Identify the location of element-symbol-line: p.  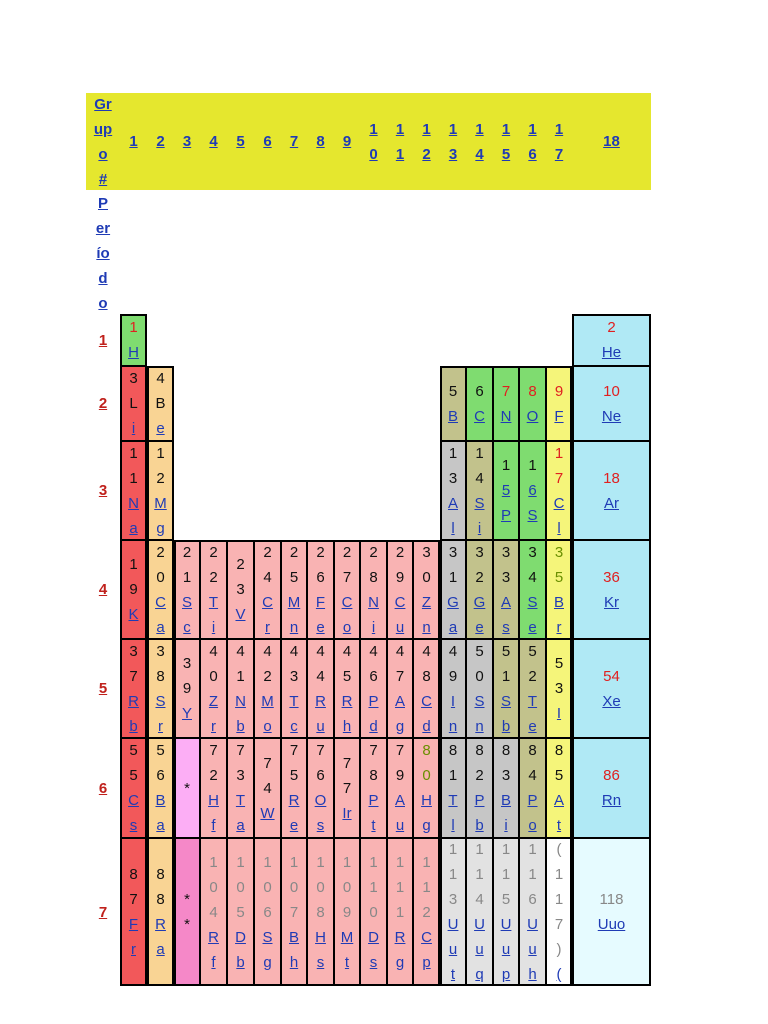
(426, 962).